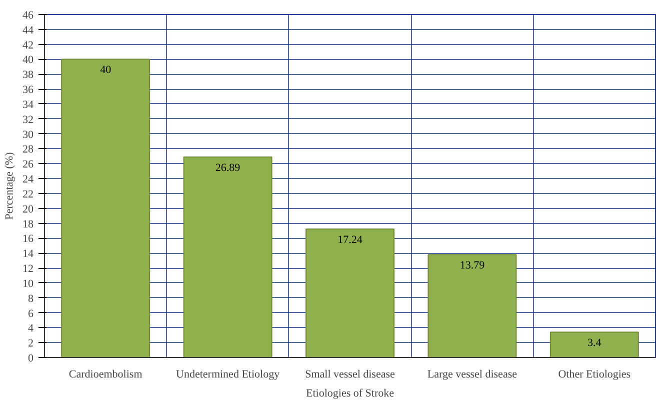 The height and width of the screenshot is (402, 661). I want to click on y-tick-label: 20, so click(28, 209).